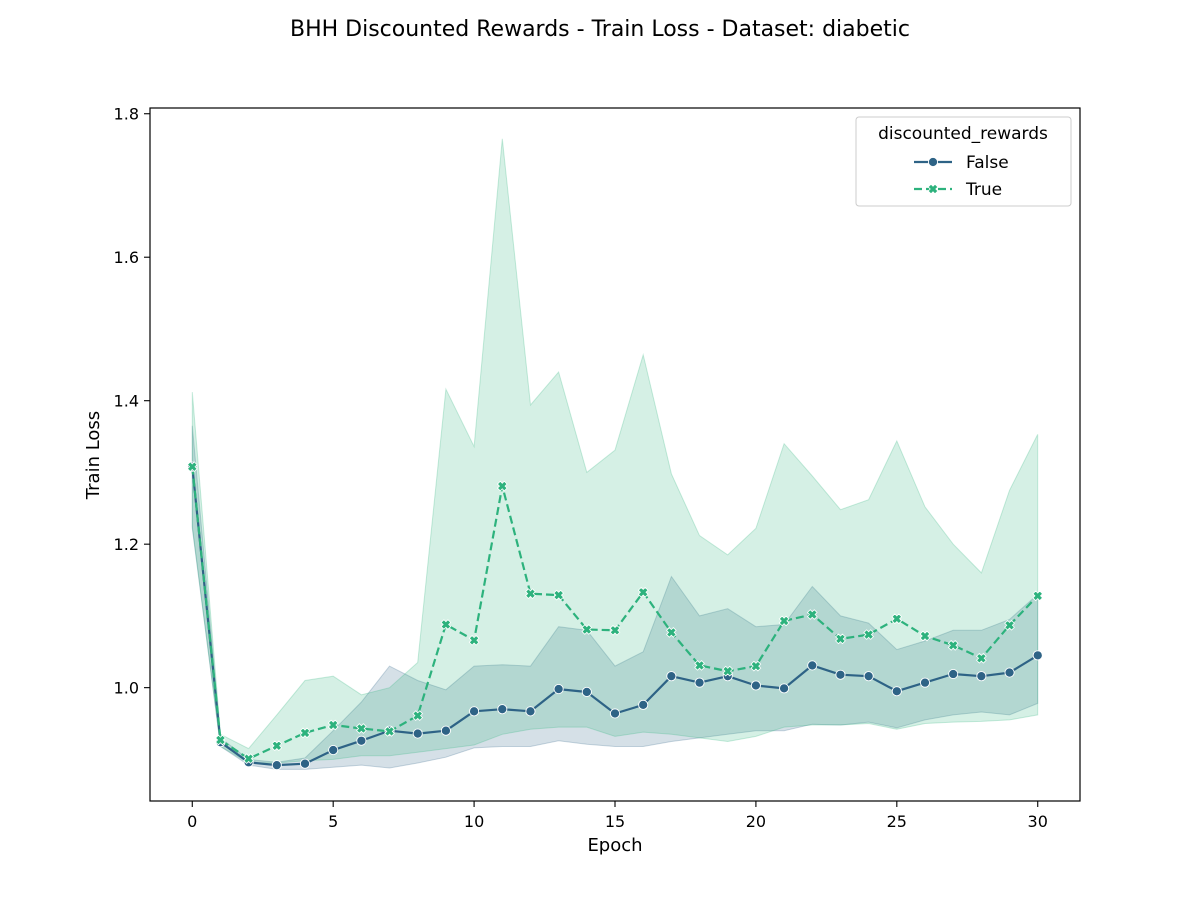 This screenshot has height=904, width=1200. I want to click on x-tick-label: 15, so click(615, 821).